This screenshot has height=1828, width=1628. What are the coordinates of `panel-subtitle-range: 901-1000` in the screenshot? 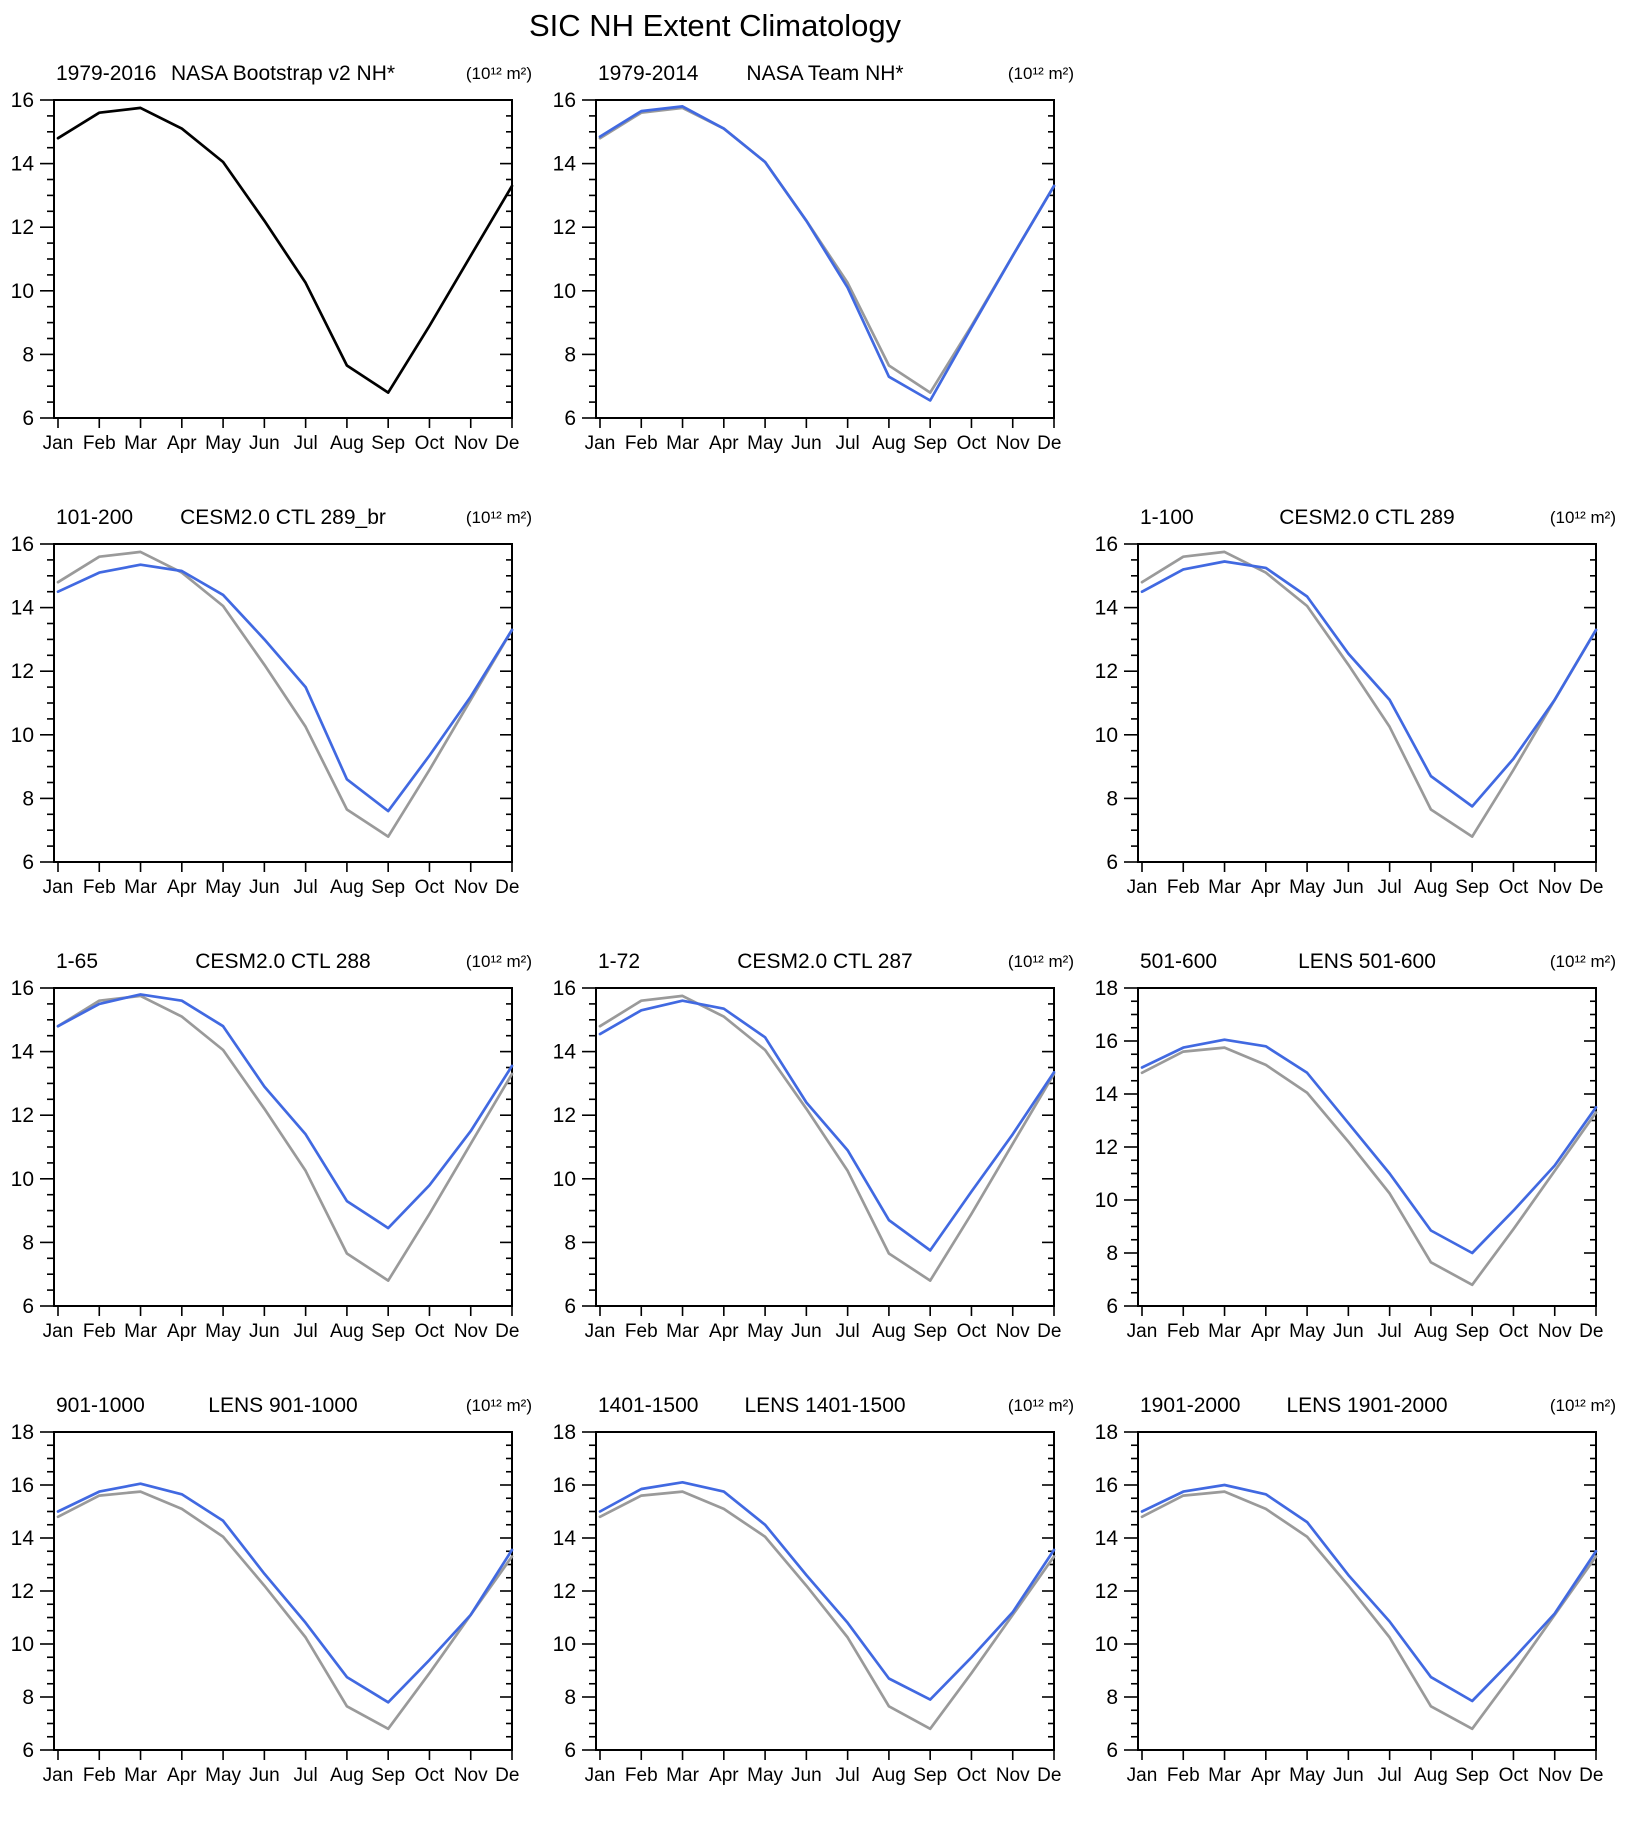 It's located at (100, 1405).